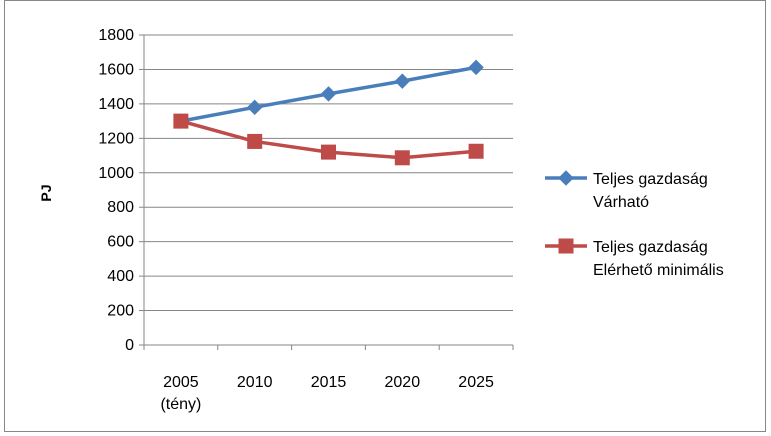 The height and width of the screenshot is (436, 771). I want to click on y-tick-label: 1400, so click(116, 104).